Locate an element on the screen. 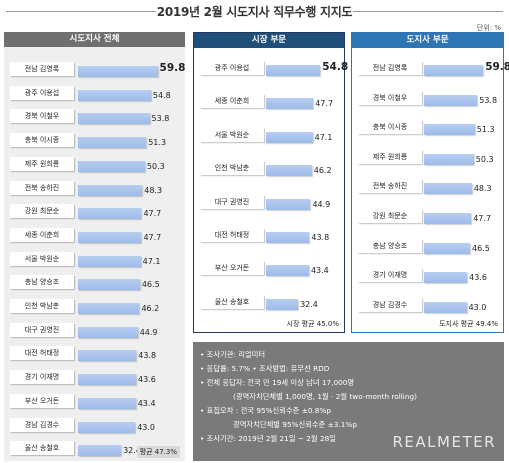 This screenshot has width=509, height=463. info-line: • 조사기관: 리얼미터 is located at coordinates (233, 354).